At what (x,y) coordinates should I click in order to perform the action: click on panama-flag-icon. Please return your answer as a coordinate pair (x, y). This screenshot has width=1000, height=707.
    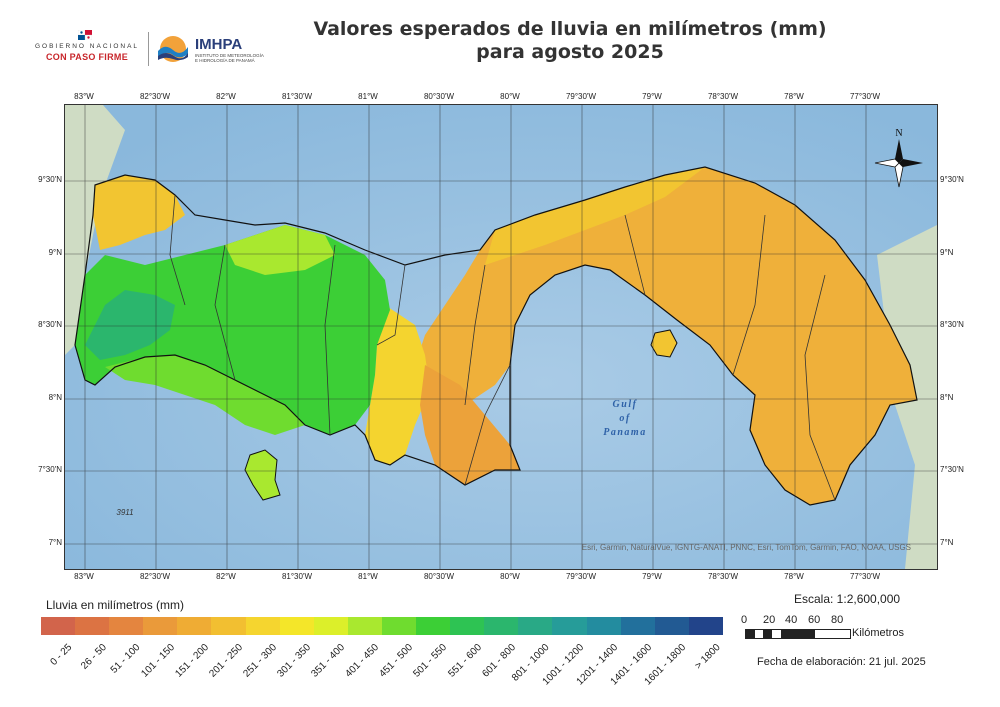
    Looking at the image, I should click on (85, 35).